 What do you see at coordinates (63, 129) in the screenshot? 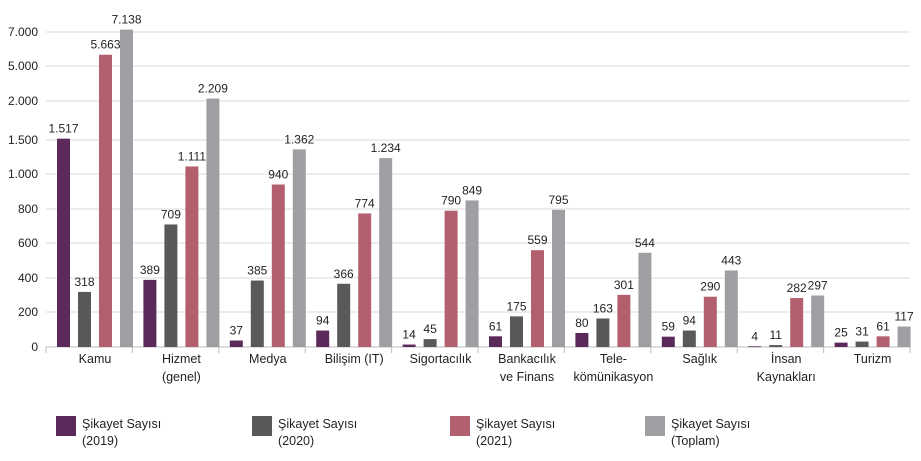
I see `bar-value-label: 1.517` at bounding box center [63, 129].